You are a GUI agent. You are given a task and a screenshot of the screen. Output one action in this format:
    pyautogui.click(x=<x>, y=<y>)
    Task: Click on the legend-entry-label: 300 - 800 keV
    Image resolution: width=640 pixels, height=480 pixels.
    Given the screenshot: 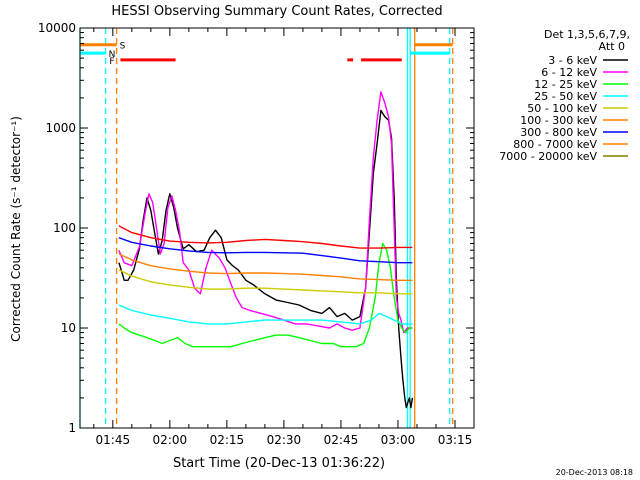 What is the action you would take?
    pyautogui.click(x=558, y=132)
    